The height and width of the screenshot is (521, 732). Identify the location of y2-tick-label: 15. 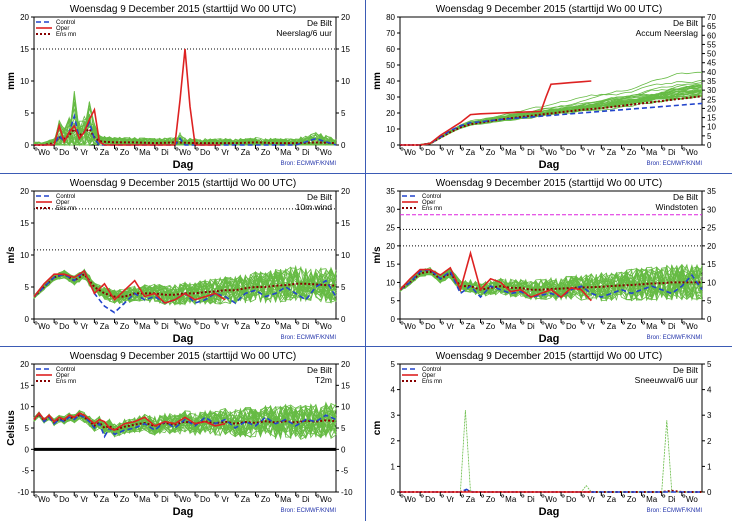
(345, 385).